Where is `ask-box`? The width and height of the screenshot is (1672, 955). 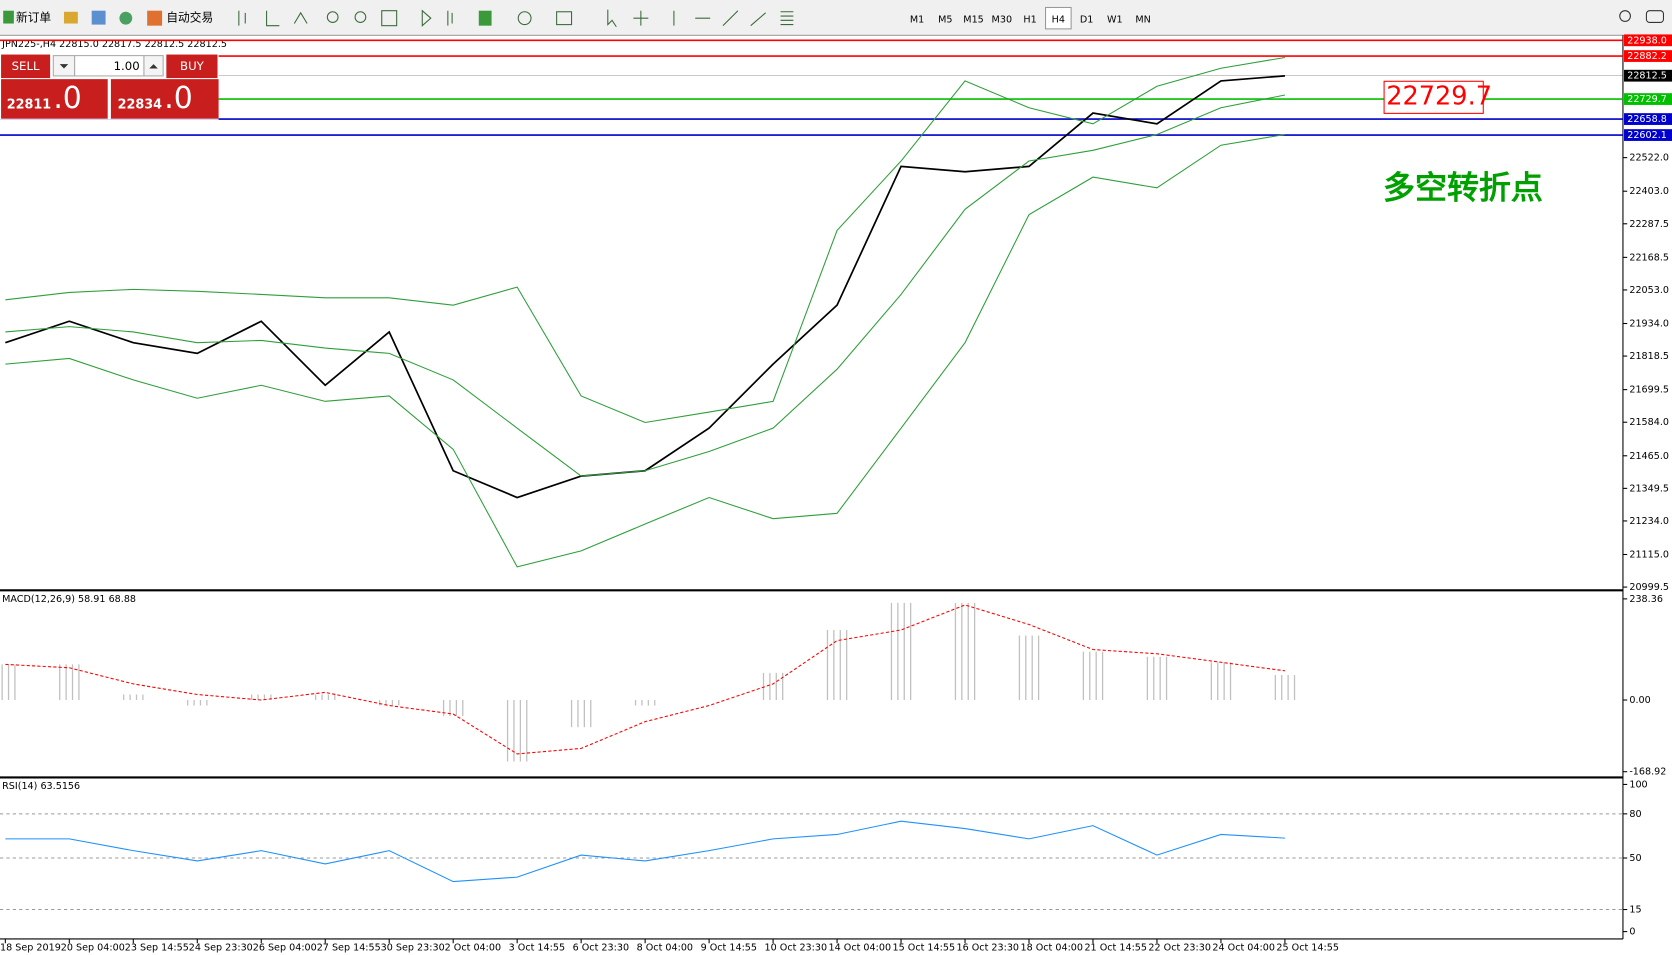 ask-box is located at coordinates (164, 99).